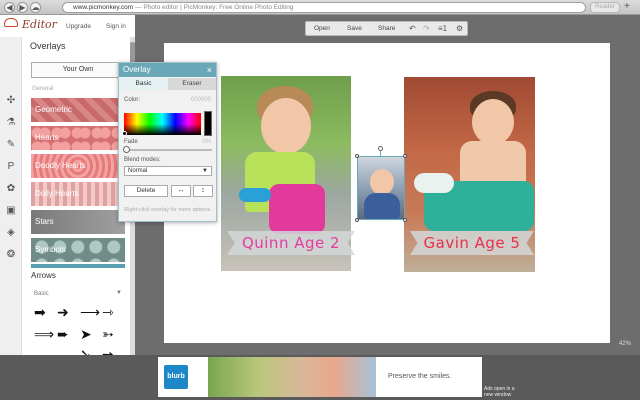  I want to click on section-general-label: General, so click(43, 89).